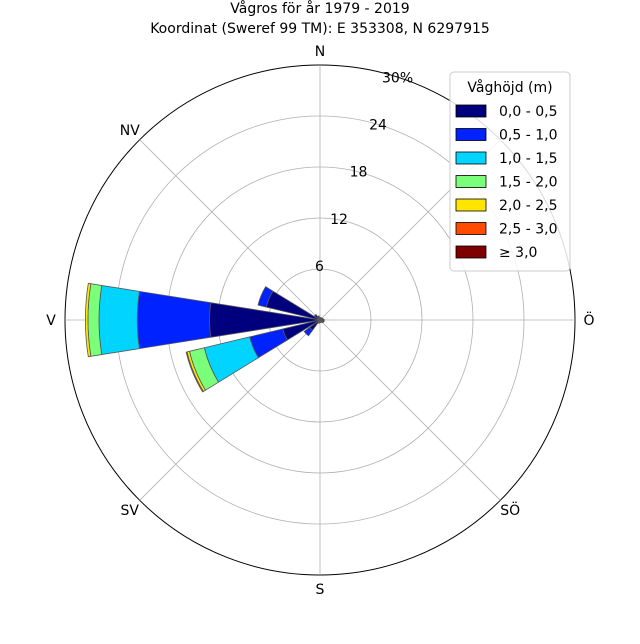 The height and width of the screenshot is (644, 640). I want to click on legend-title: Våghöjd (m), so click(509, 87).